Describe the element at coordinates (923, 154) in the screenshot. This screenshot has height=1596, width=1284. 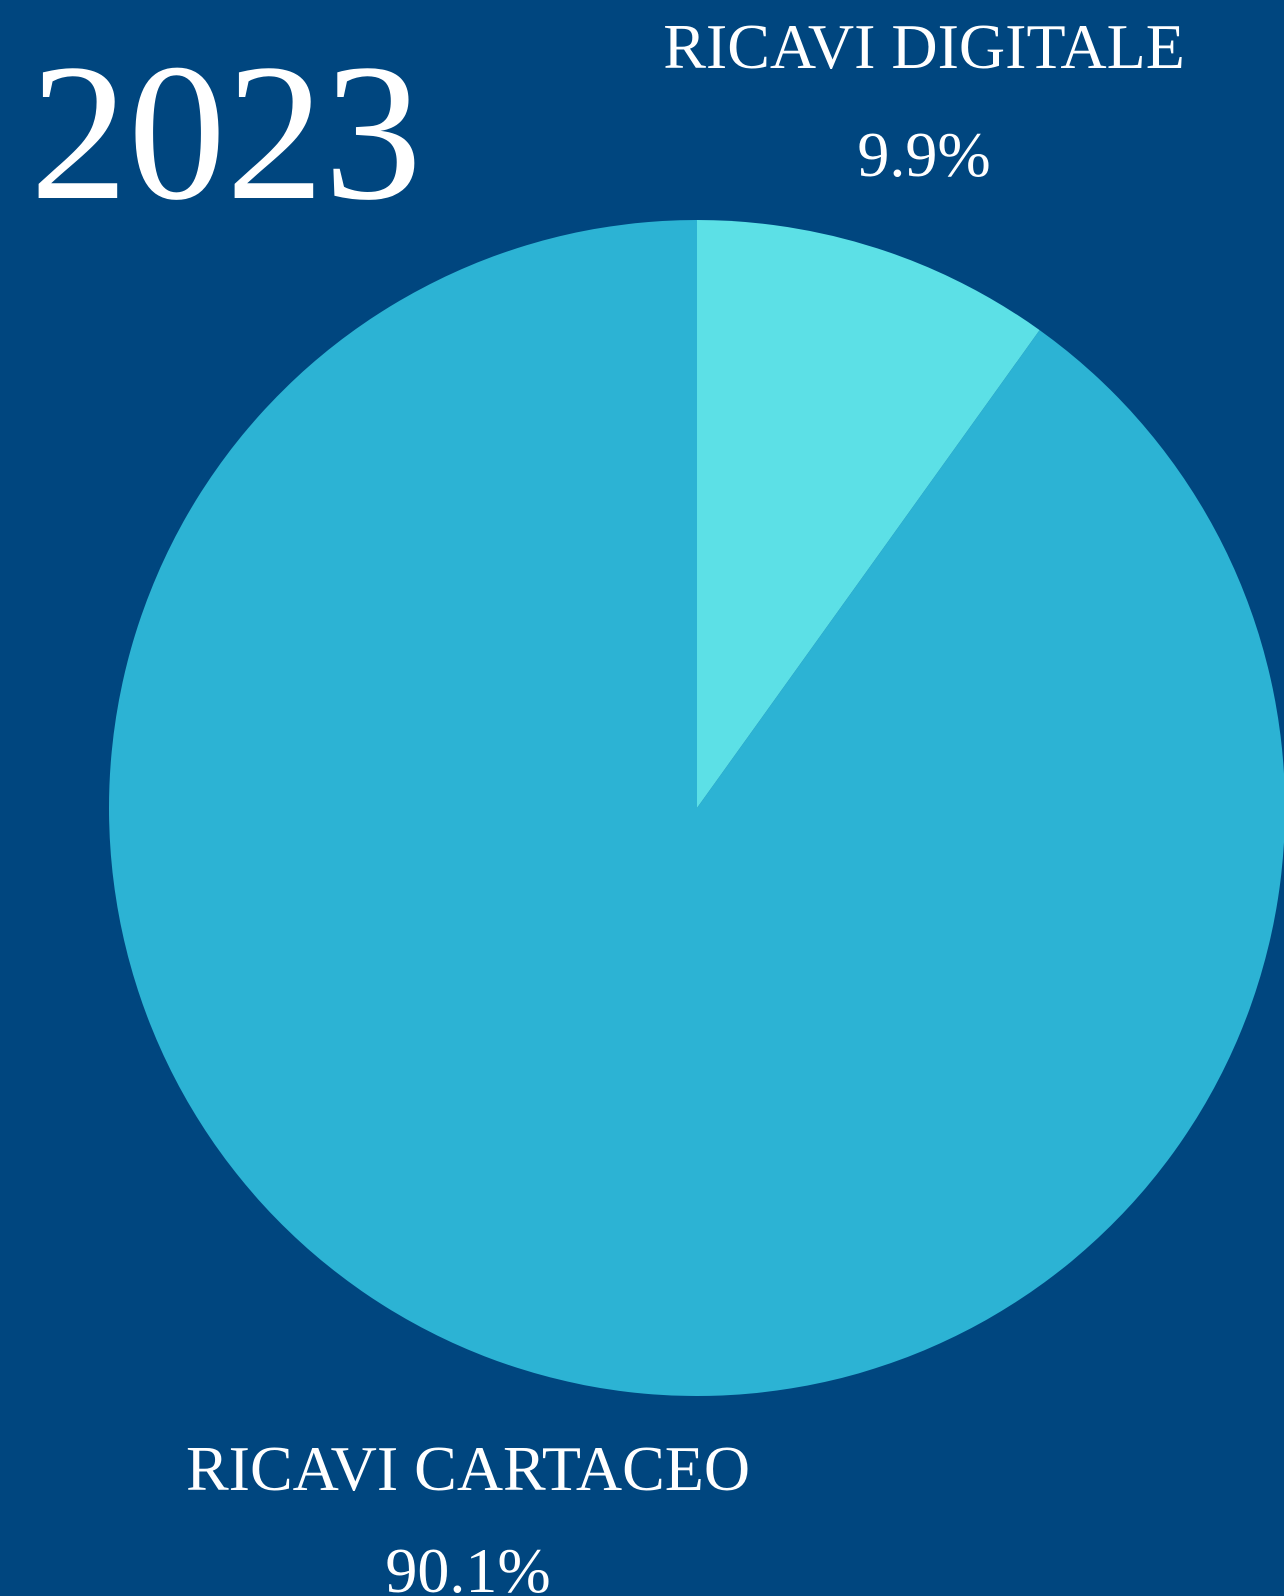
I see `slice-value-label: 9.9%` at that location.